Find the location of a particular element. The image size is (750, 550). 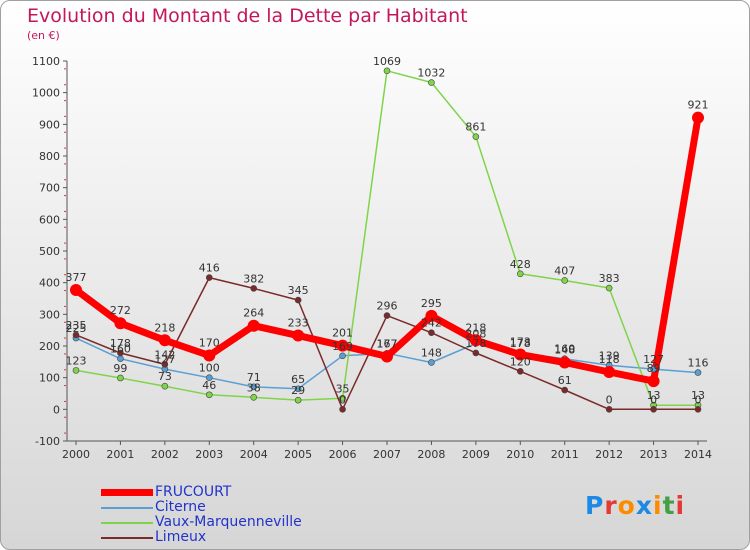

x-tick-label: 2011 is located at coordinates (565, 454).